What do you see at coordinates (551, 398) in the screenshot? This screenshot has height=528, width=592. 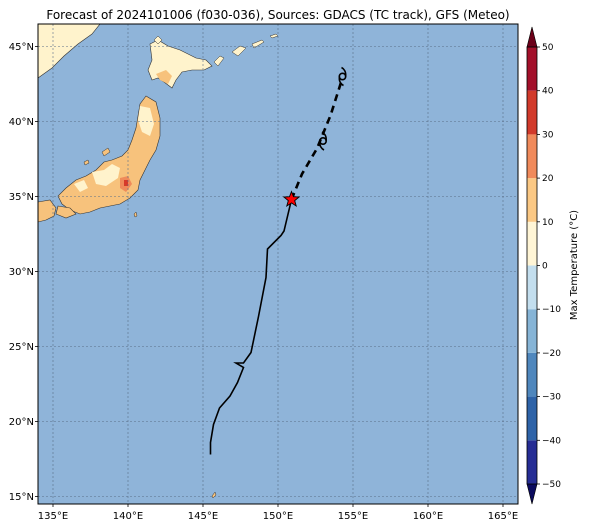 I see `colorbar-tick-label: −30` at bounding box center [551, 398].